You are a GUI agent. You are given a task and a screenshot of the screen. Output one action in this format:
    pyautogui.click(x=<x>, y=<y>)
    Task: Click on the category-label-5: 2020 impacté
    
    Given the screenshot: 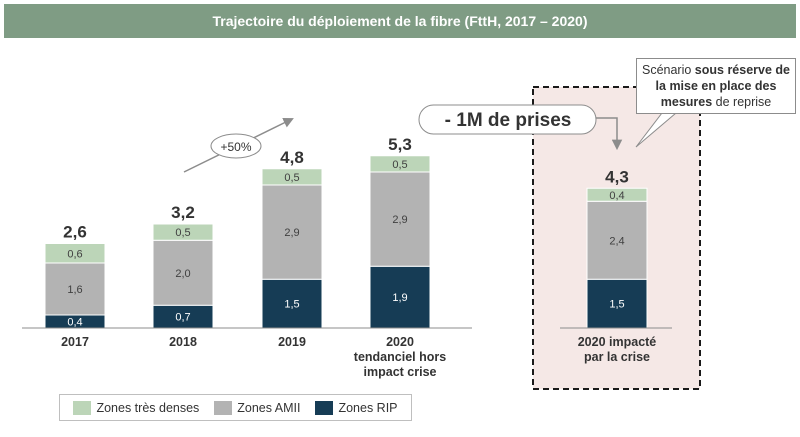 What is the action you would take?
    pyautogui.click(x=617, y=342)
    